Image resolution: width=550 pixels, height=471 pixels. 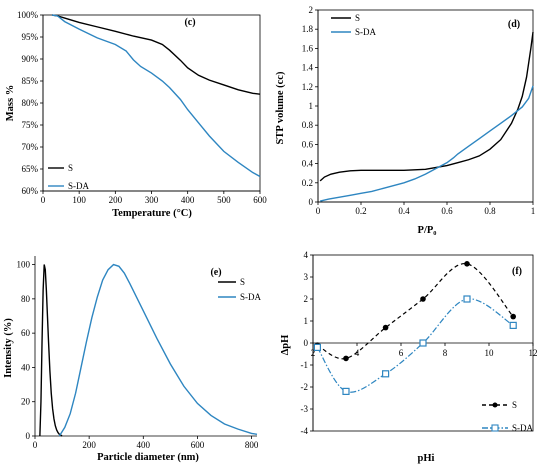 I want to click on chart-3-xtick-label: 200, so click(x=89, y=445).